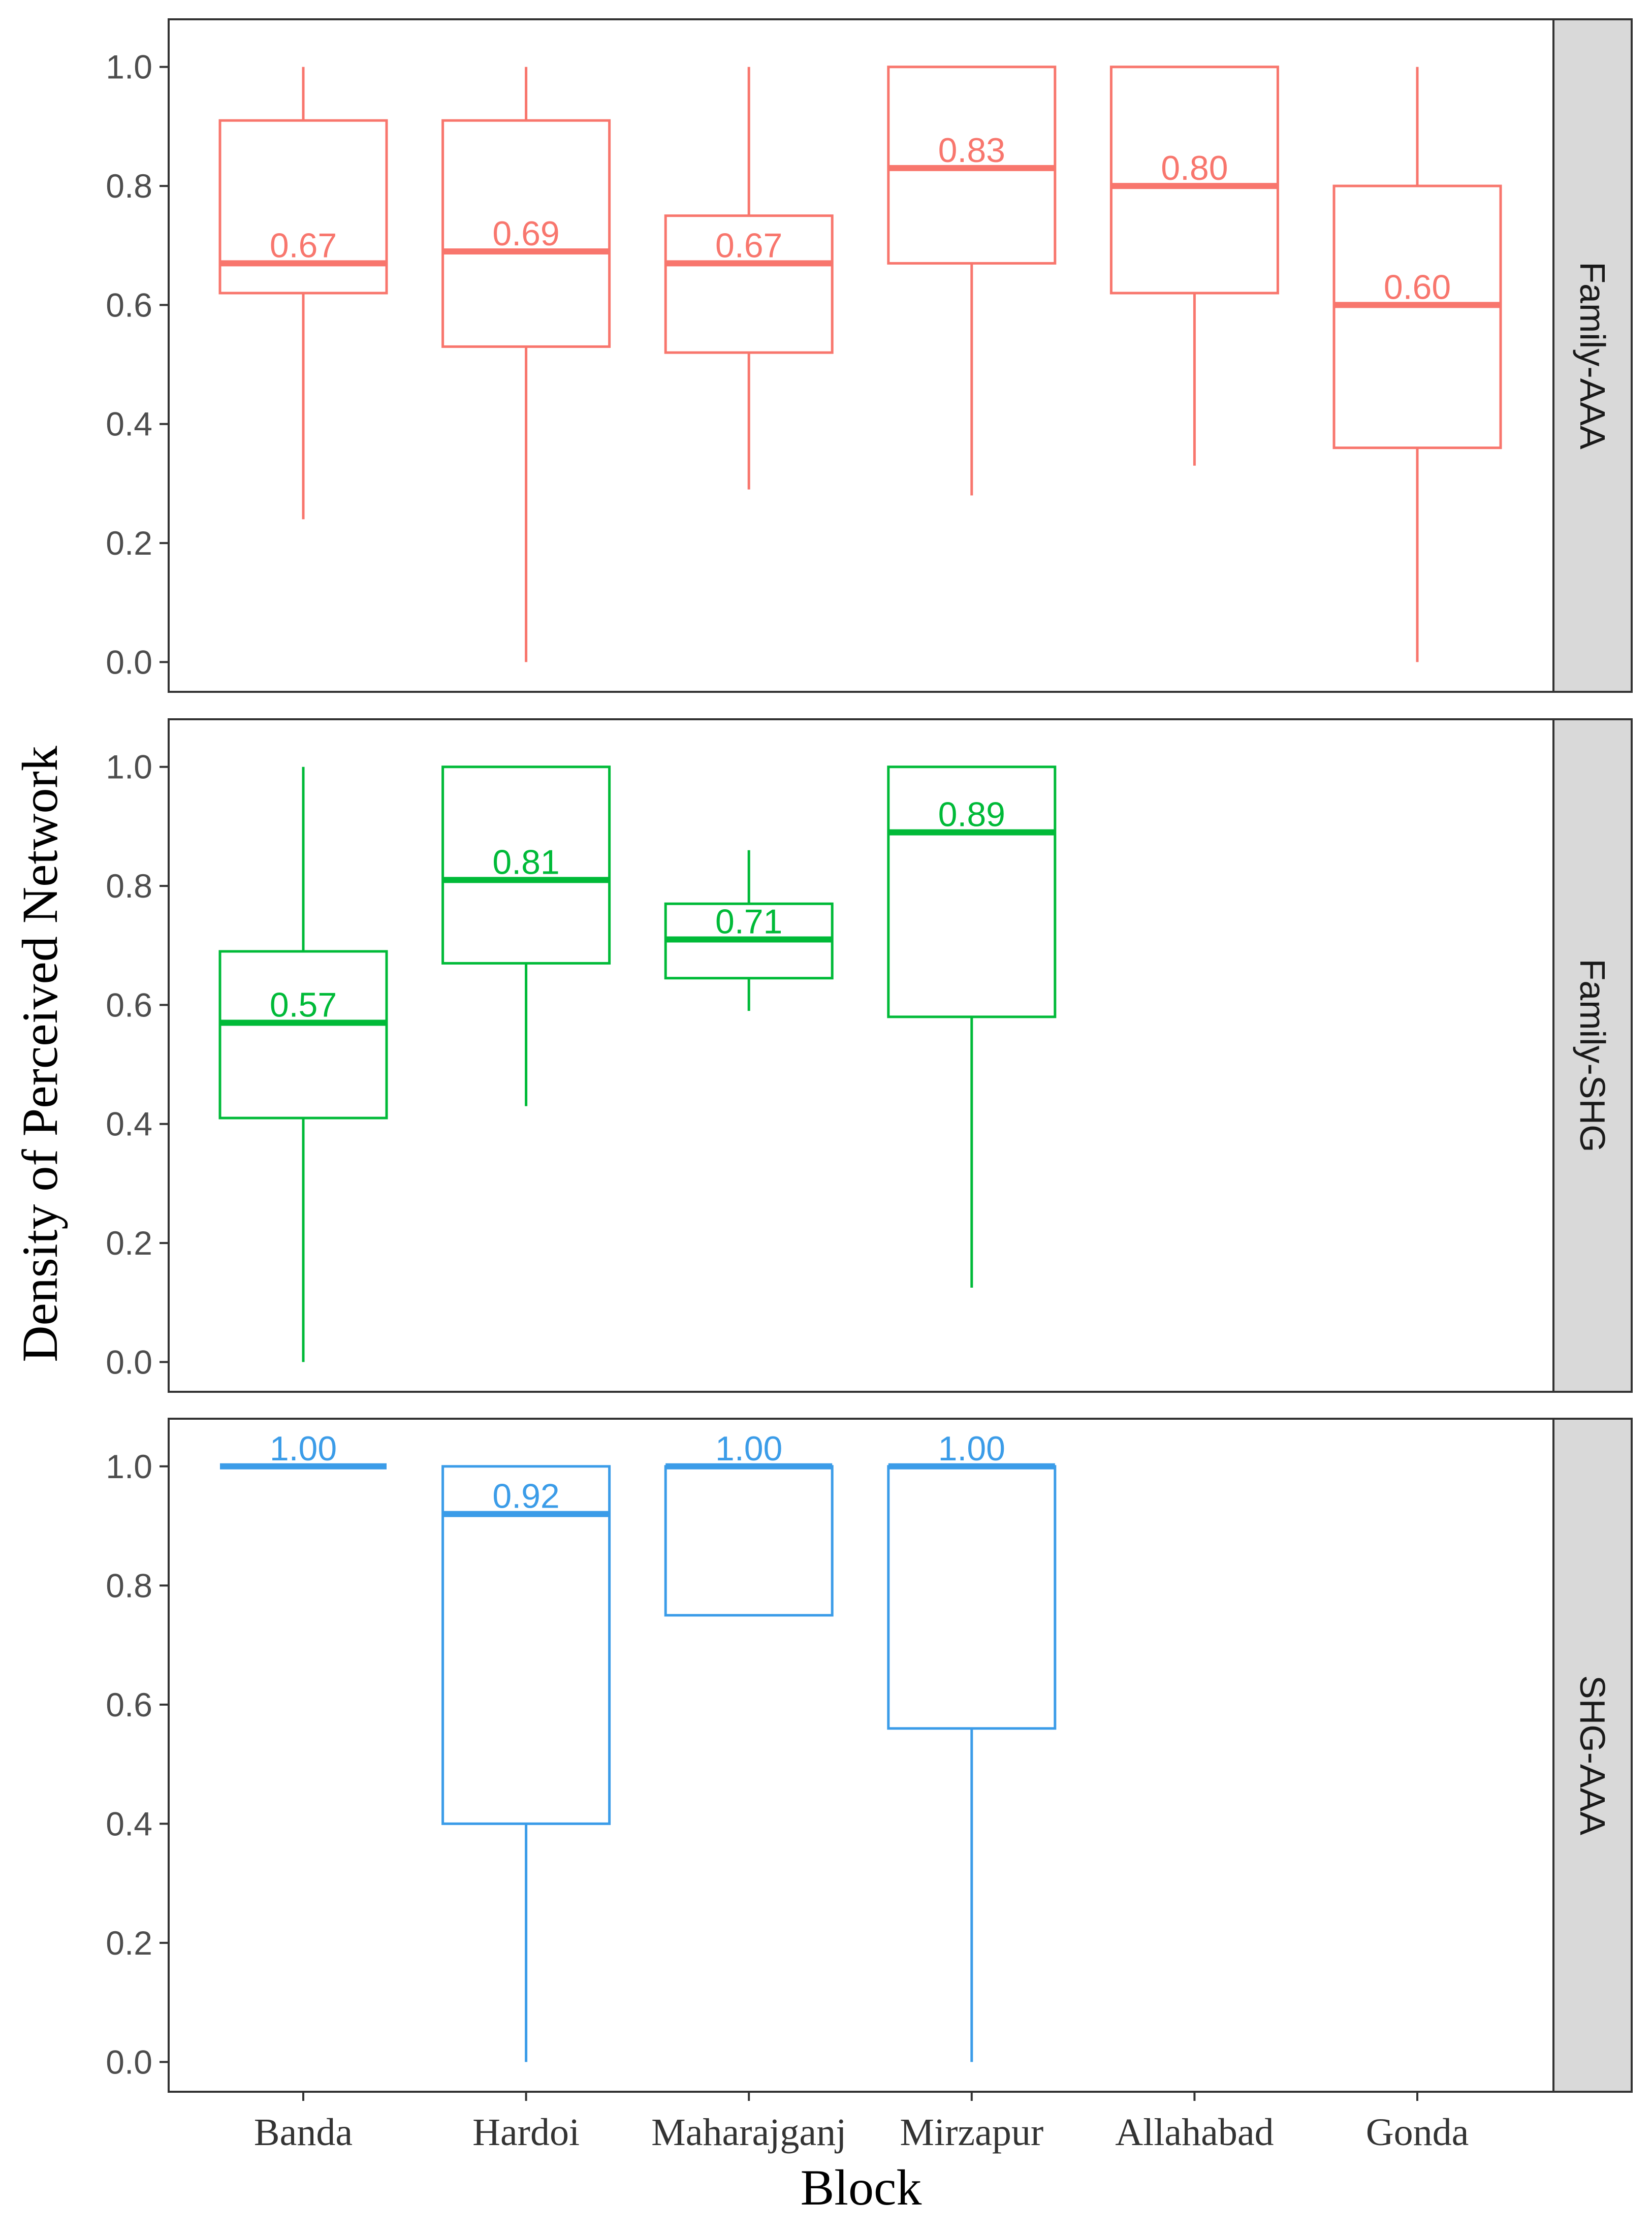  I want to click on median-label: 0.69, so click(525, 233).